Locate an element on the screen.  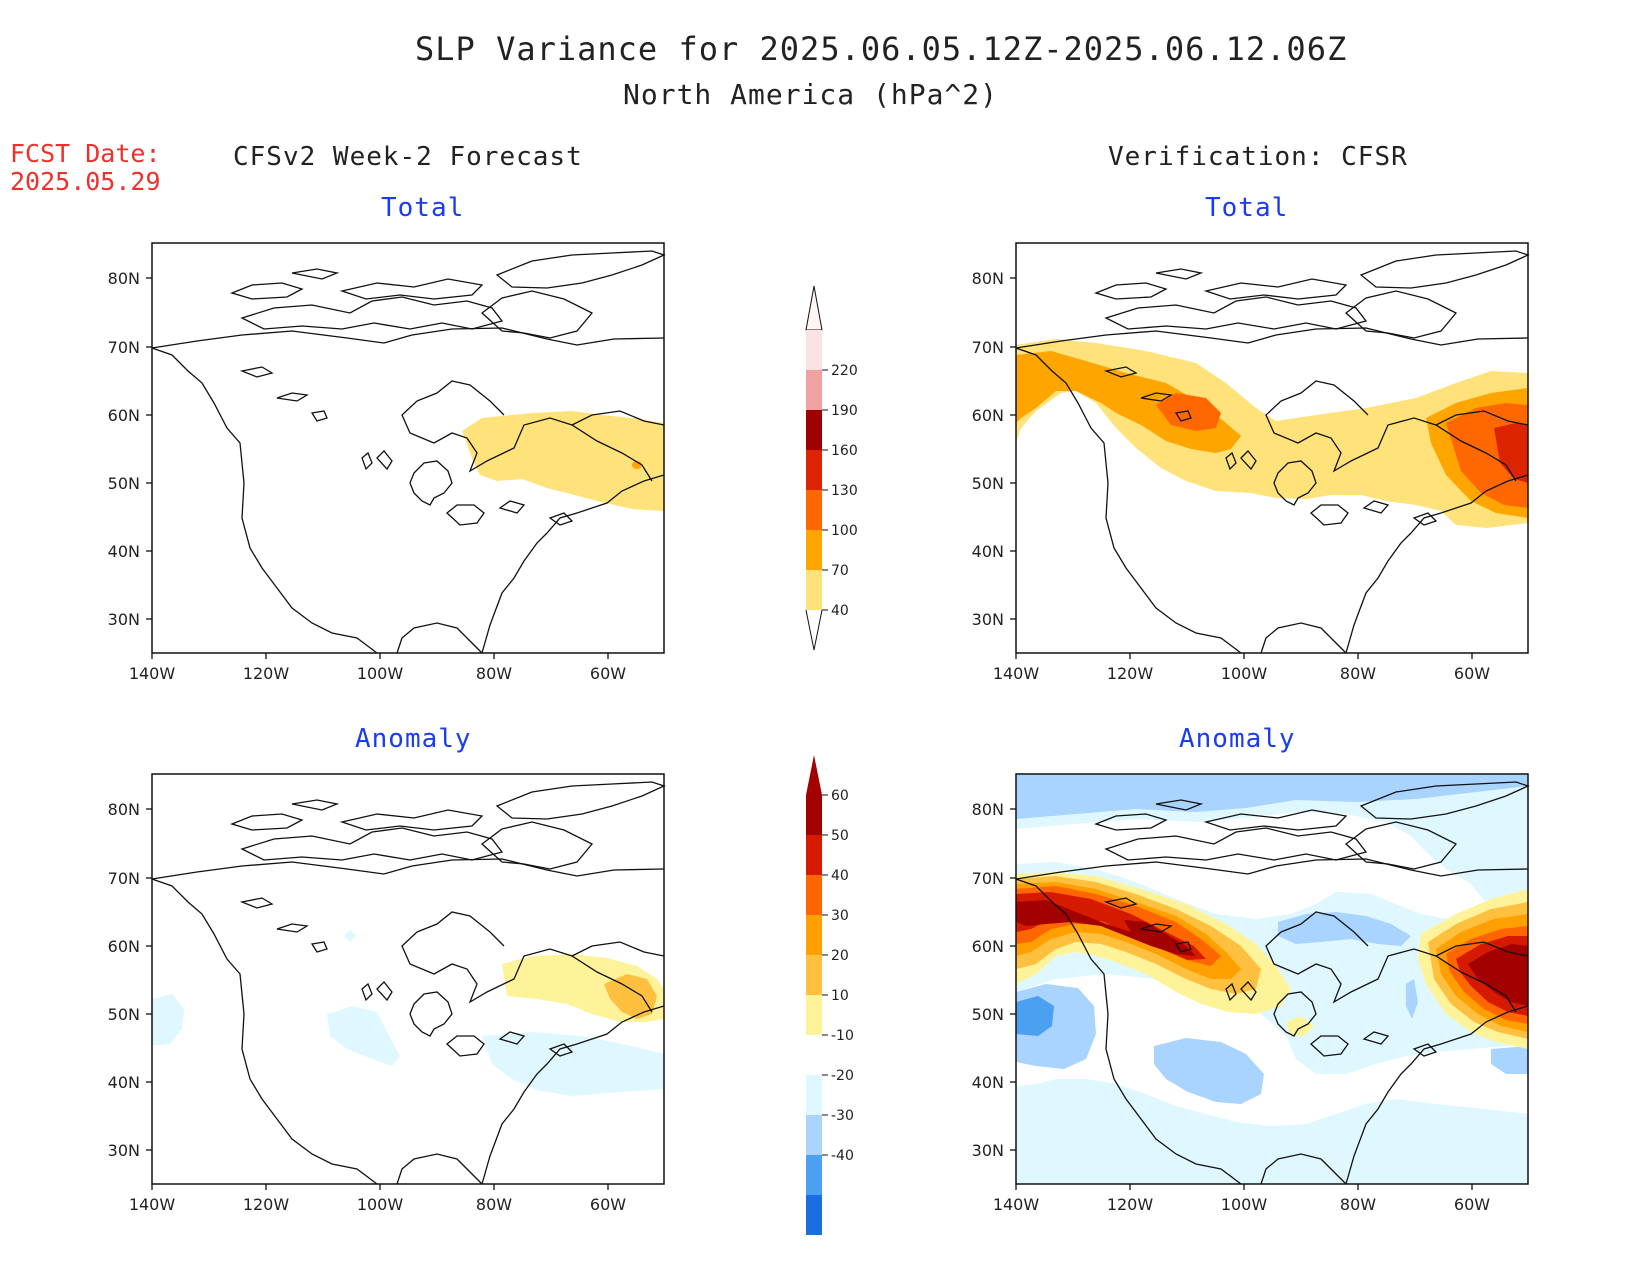
legend-anom-label: 10 is located at coordinates (840, 996).